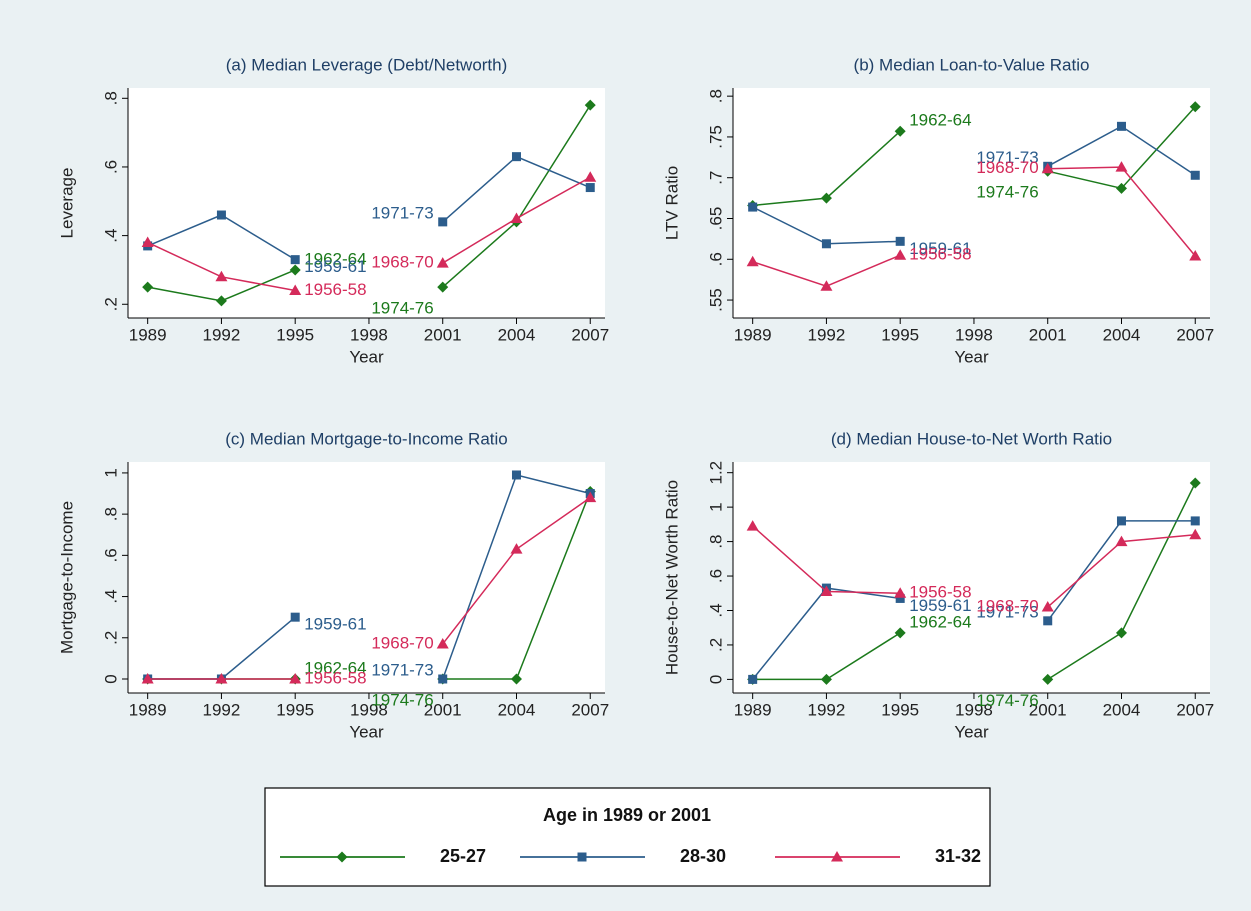 The height and width of the screenshot is (911, 1251). I want to click on panel-title: (a) Median Leverage (Debt/Networth), so click(367, 64).